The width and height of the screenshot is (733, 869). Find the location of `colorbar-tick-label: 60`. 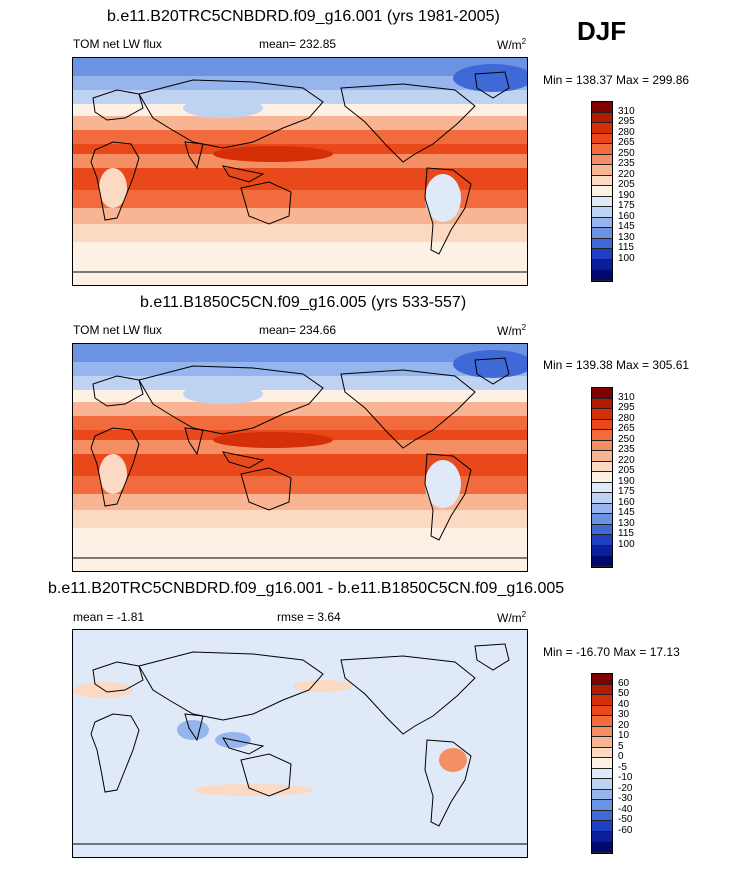

colorbar-tick-label: 60 is located at coordinates (624, 683).